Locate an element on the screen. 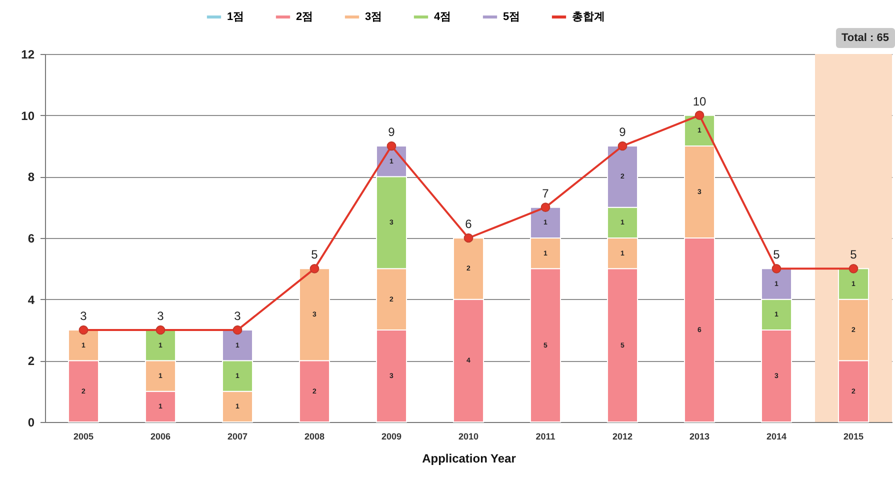  y-tick-label: 10 is located at coordinates (28, 115).